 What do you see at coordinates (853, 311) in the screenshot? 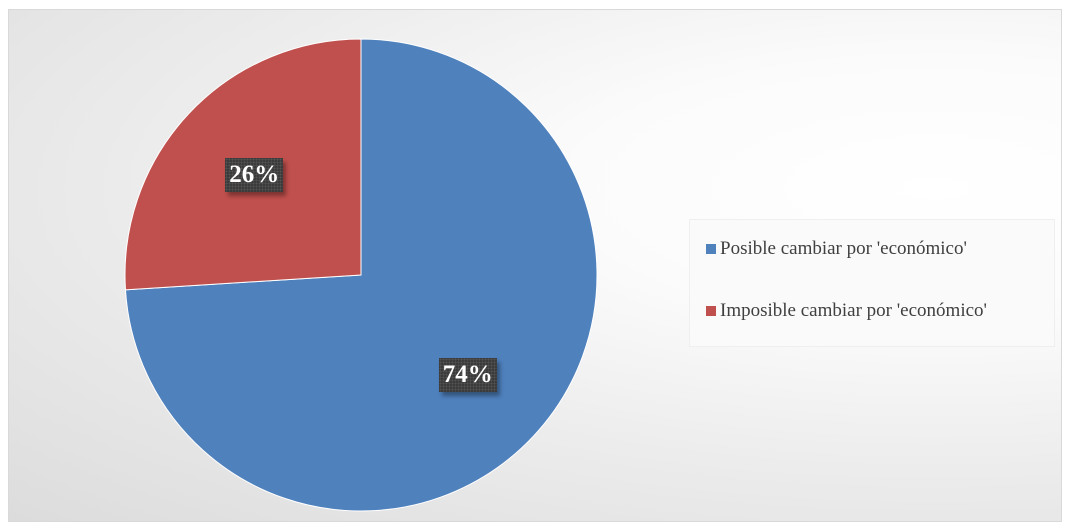
I see `legend-label-imposible: Imposible cambiar por 'económico'` at bounding box center [853, 311].